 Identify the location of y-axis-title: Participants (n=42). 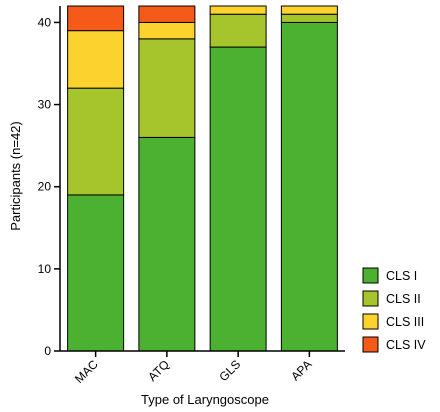
(15, 175).